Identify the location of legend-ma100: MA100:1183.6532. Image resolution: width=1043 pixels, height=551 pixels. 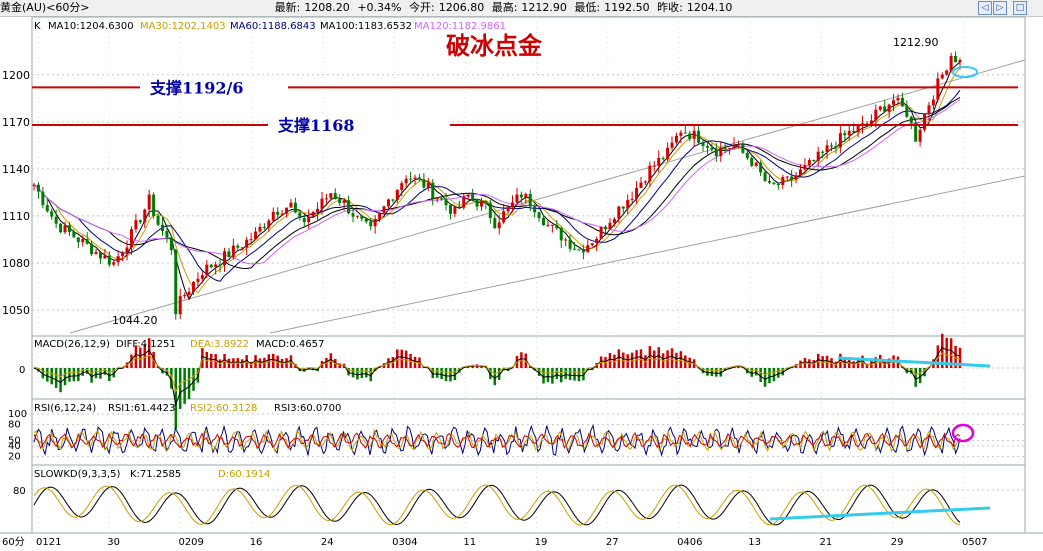
(366, 26).